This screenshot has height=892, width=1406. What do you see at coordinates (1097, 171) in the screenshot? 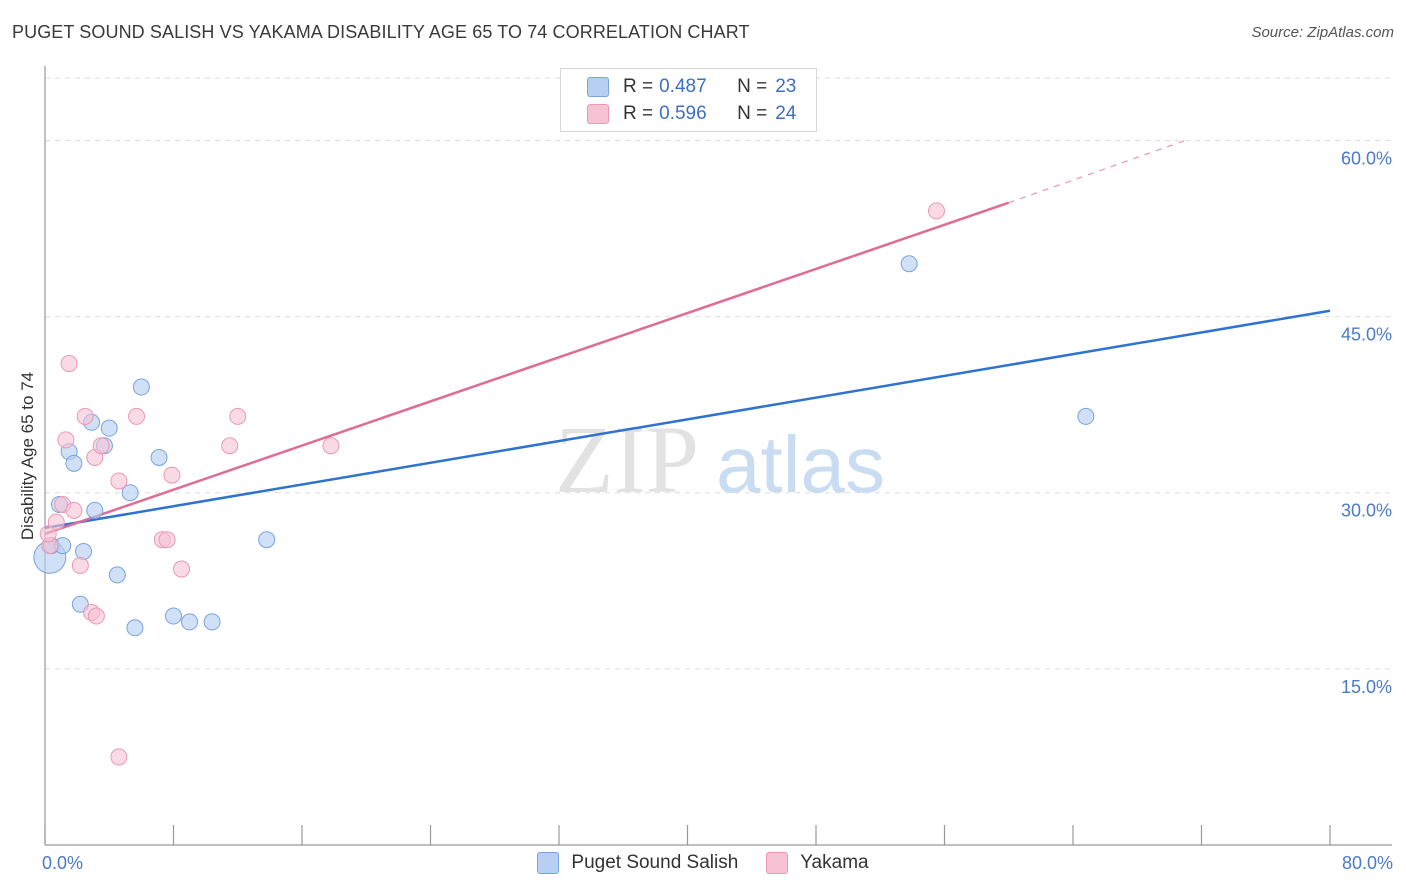
I see `trend-line-yakama-extension` at bounding box center [1097, 171].